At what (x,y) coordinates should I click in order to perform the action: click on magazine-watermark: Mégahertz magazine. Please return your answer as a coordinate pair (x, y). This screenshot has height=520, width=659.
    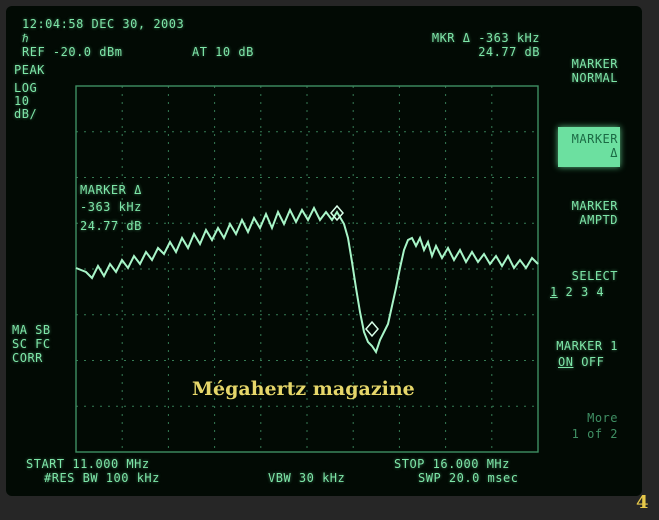
    Looking at the image, I should click on (303, 389).